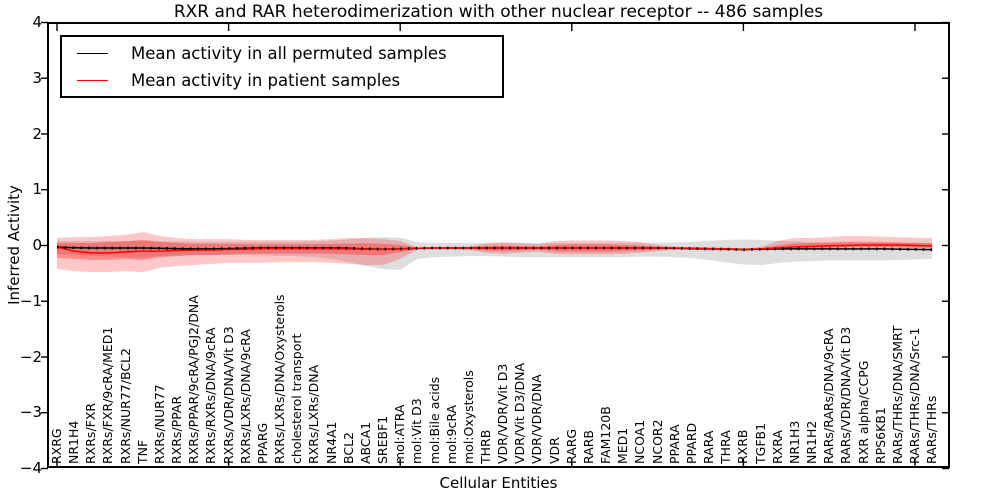 The image size is (1000, 500). I want to click on x-tick-label: TNF, so click(142, 451).